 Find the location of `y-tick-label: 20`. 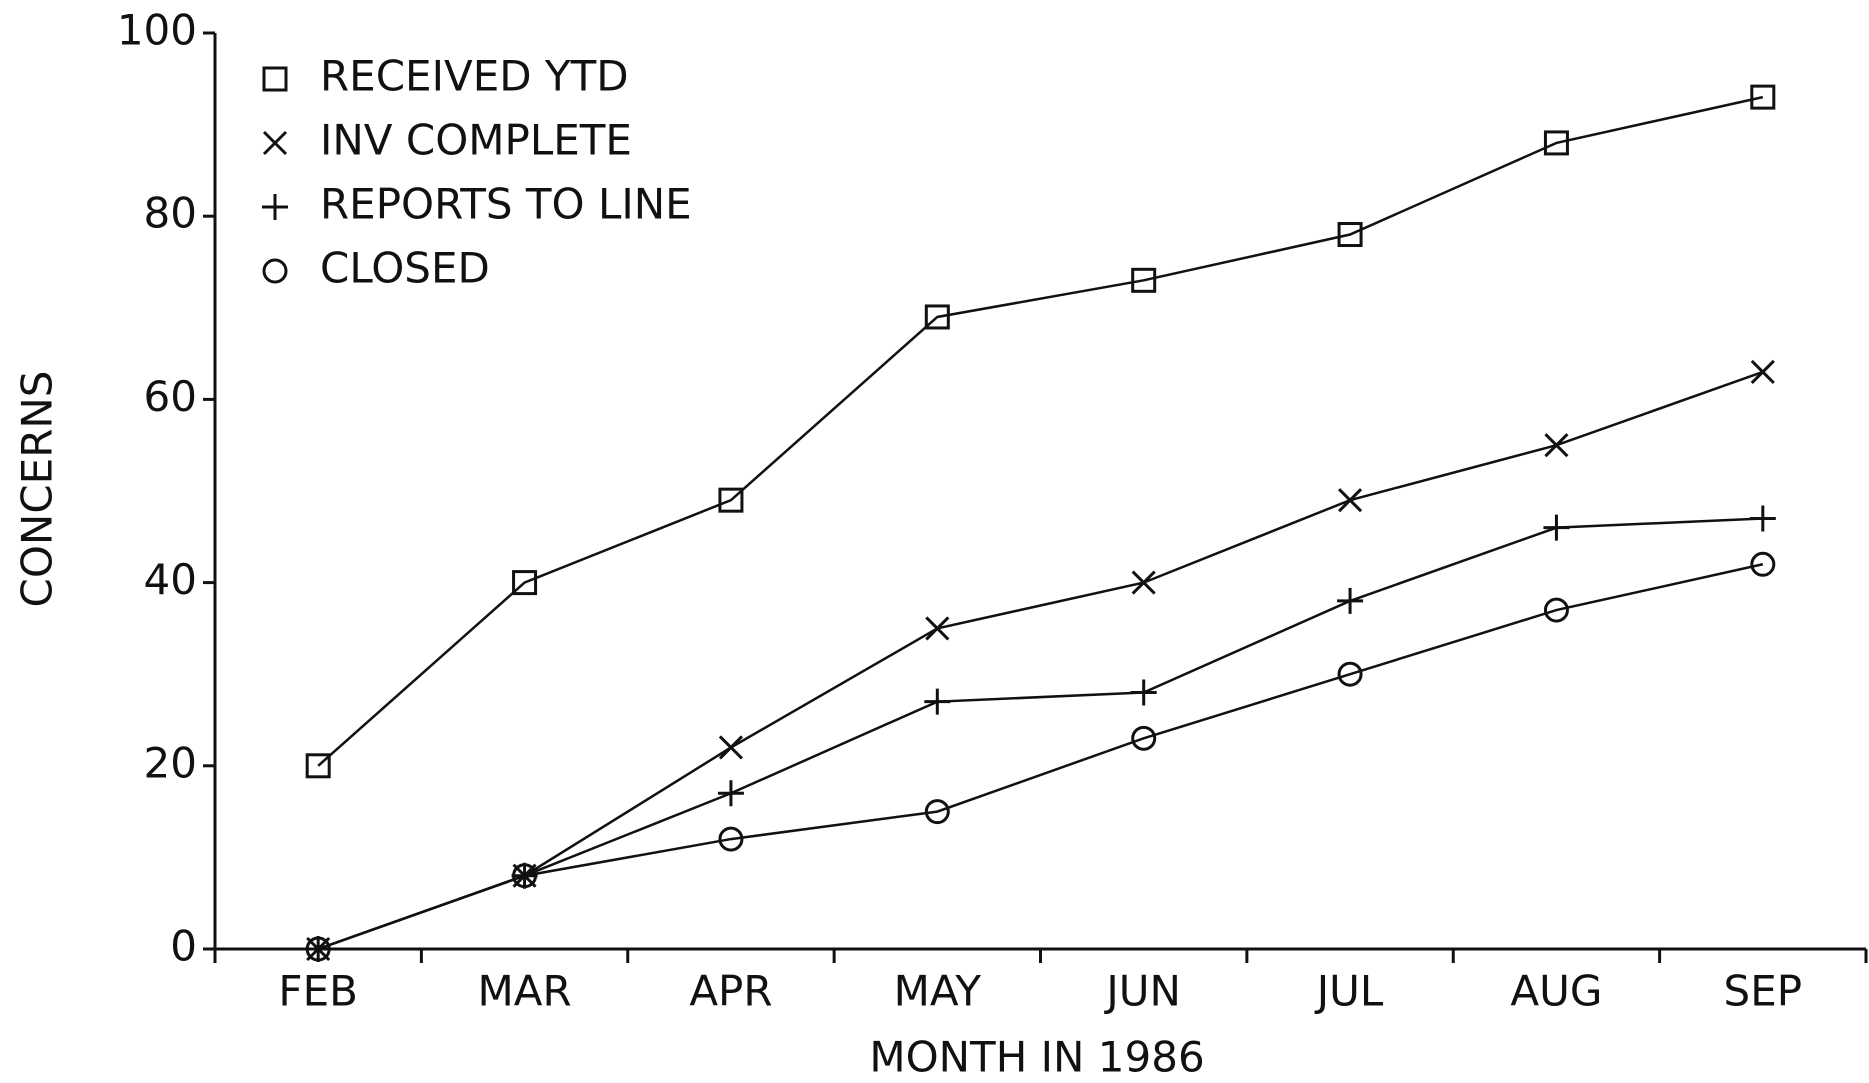

y-tick-label: 20 is located at coordinates (170, 762).